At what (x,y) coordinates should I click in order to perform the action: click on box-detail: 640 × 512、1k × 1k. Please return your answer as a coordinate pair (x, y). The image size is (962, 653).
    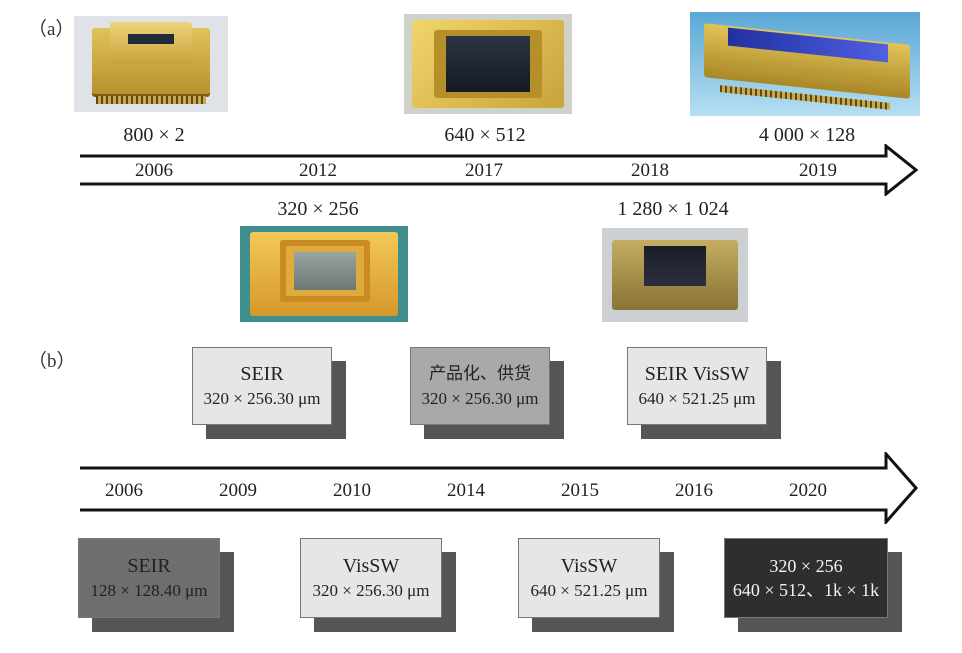
    Looking at the image, I should click on (806, 590).